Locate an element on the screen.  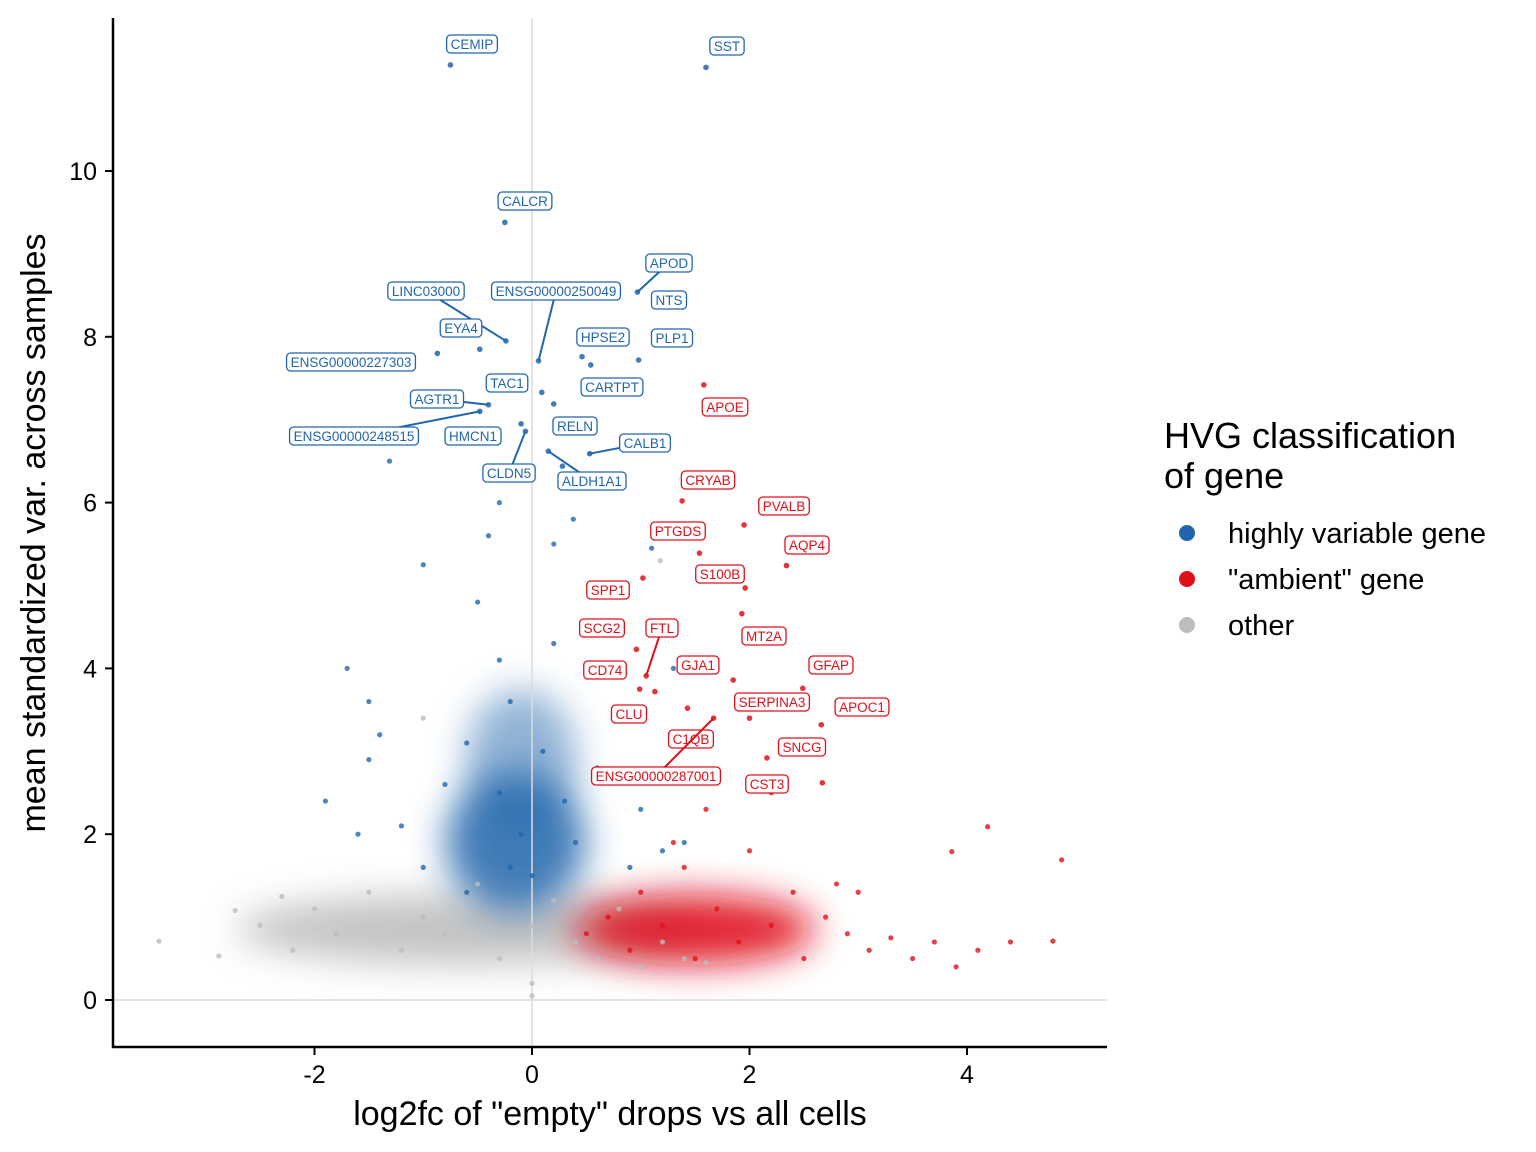
gene-label-apod: APOD is located at coordinates (664, 273).